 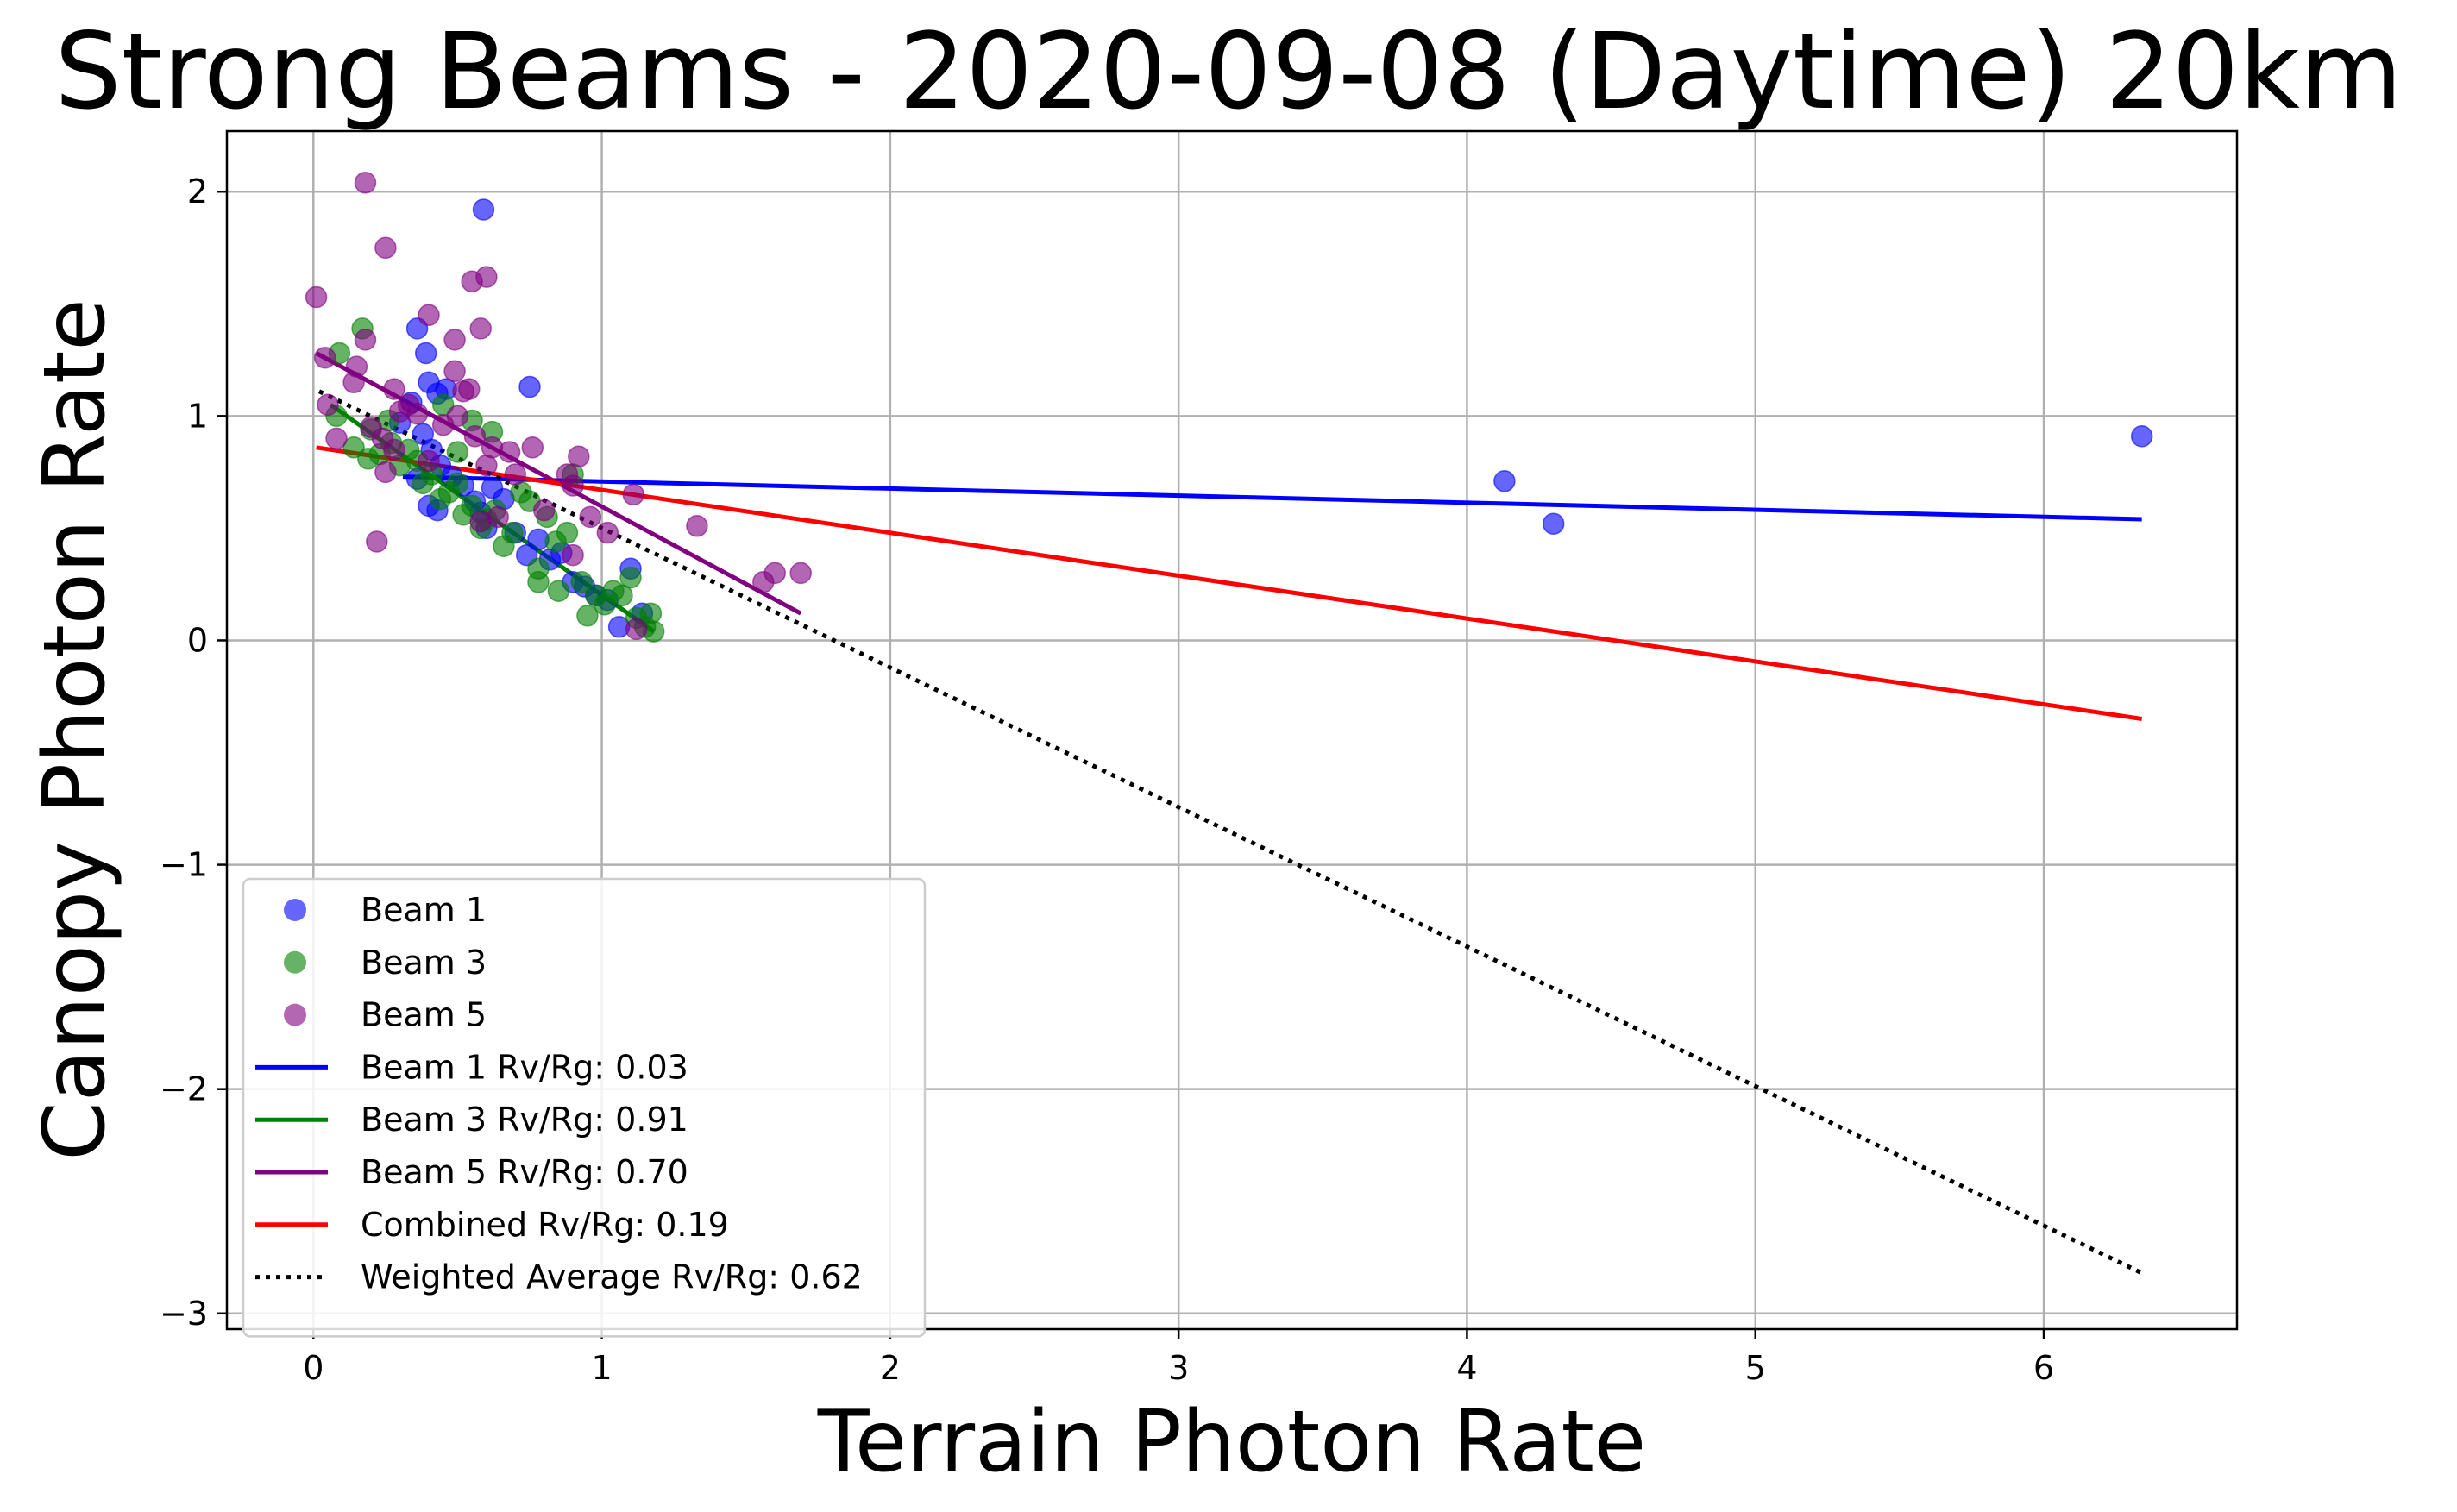 What do you see at coordinates (313, 1368) in the screenshot?
I see `x-tick-label: 0` at bounding box center [313, 1368].